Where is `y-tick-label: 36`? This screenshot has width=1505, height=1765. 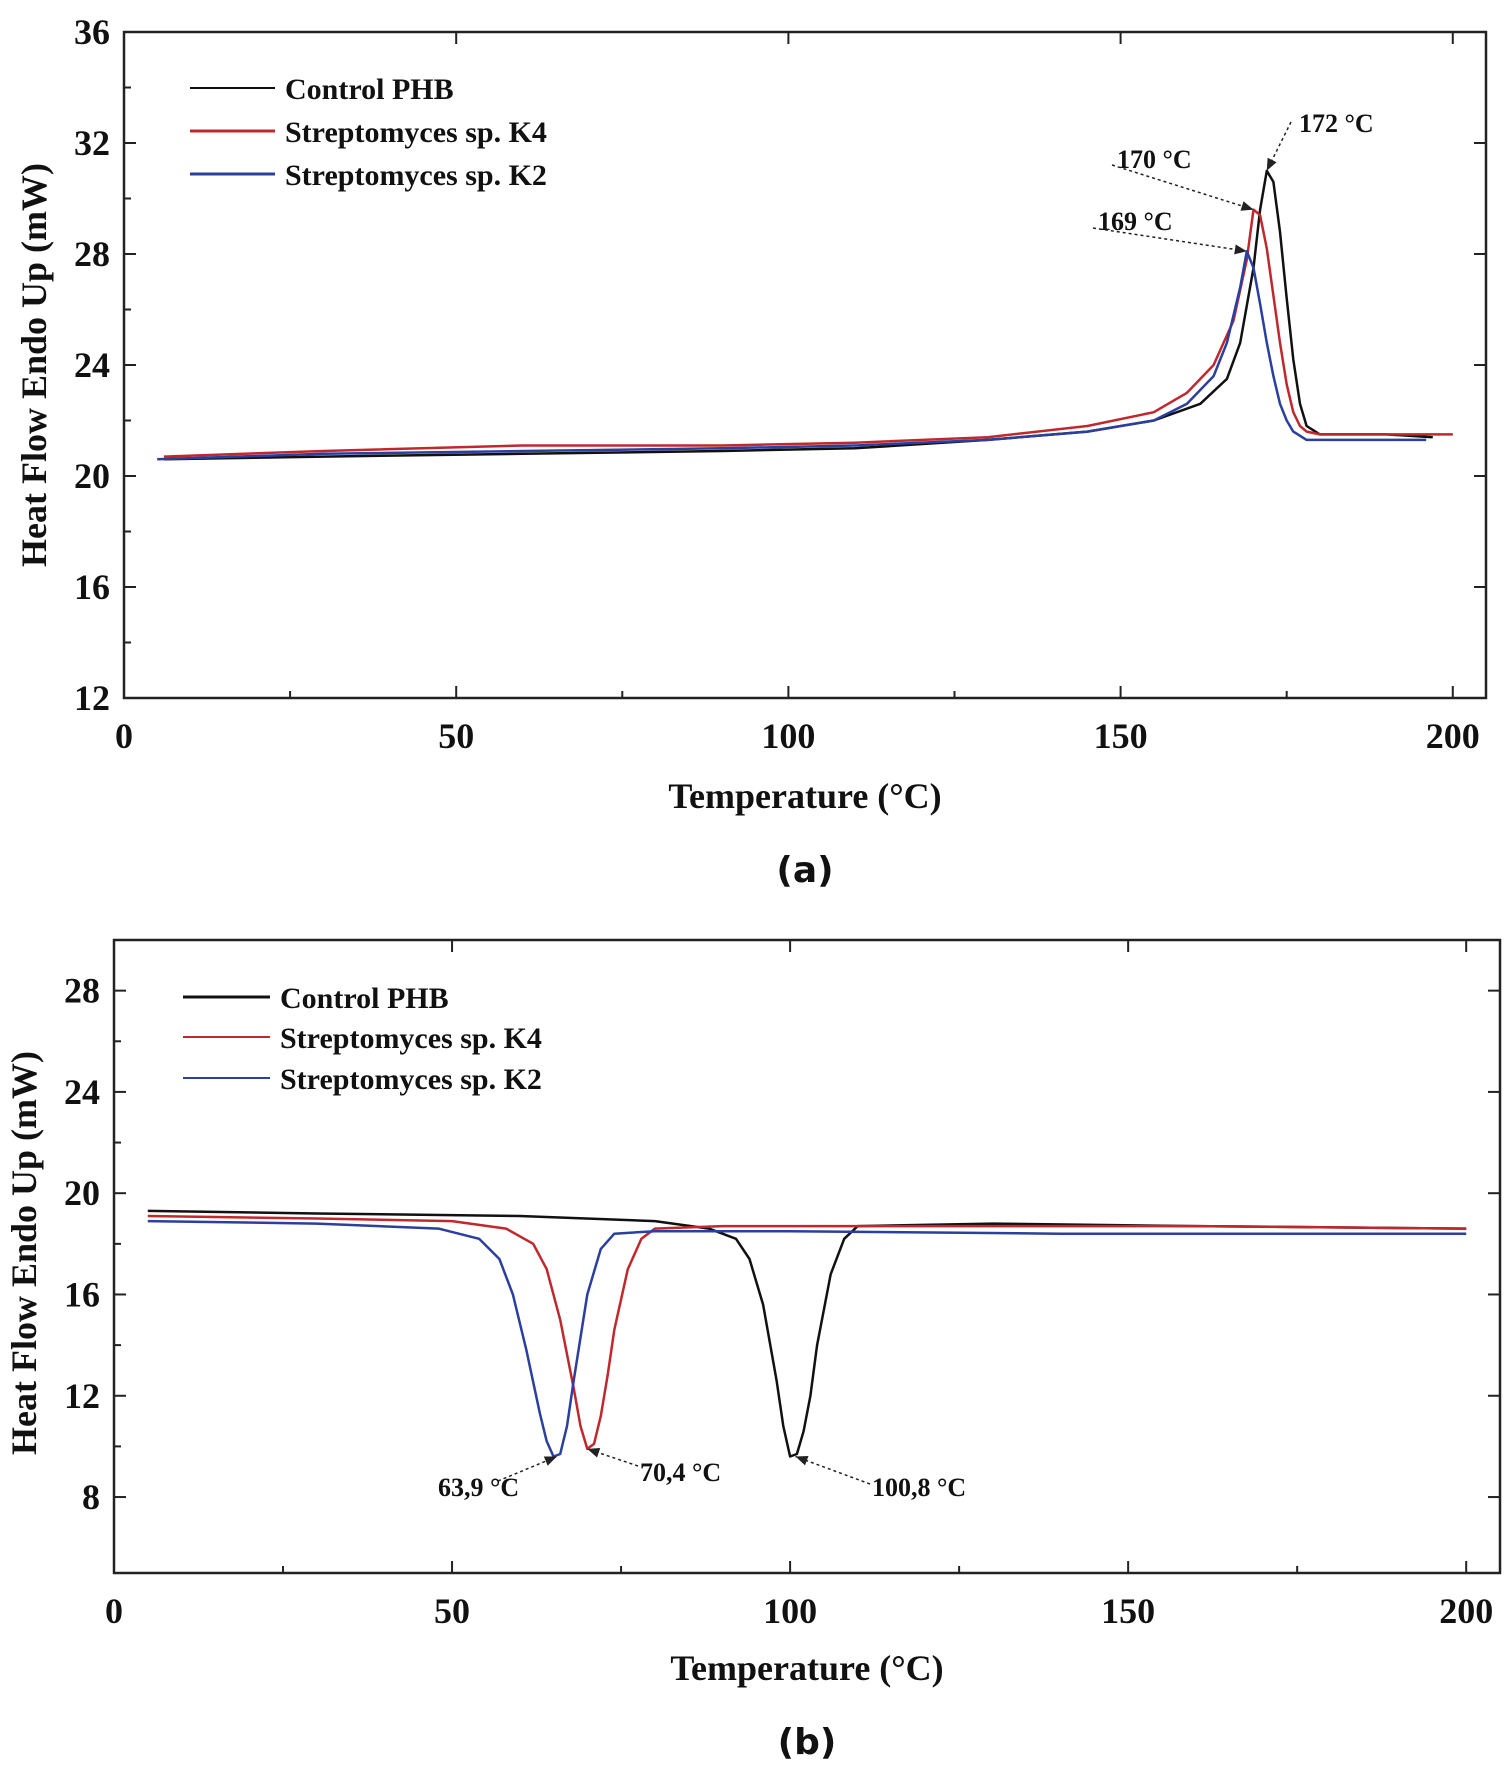
y-tick-label: 36 is located at coordinates (92, 32).